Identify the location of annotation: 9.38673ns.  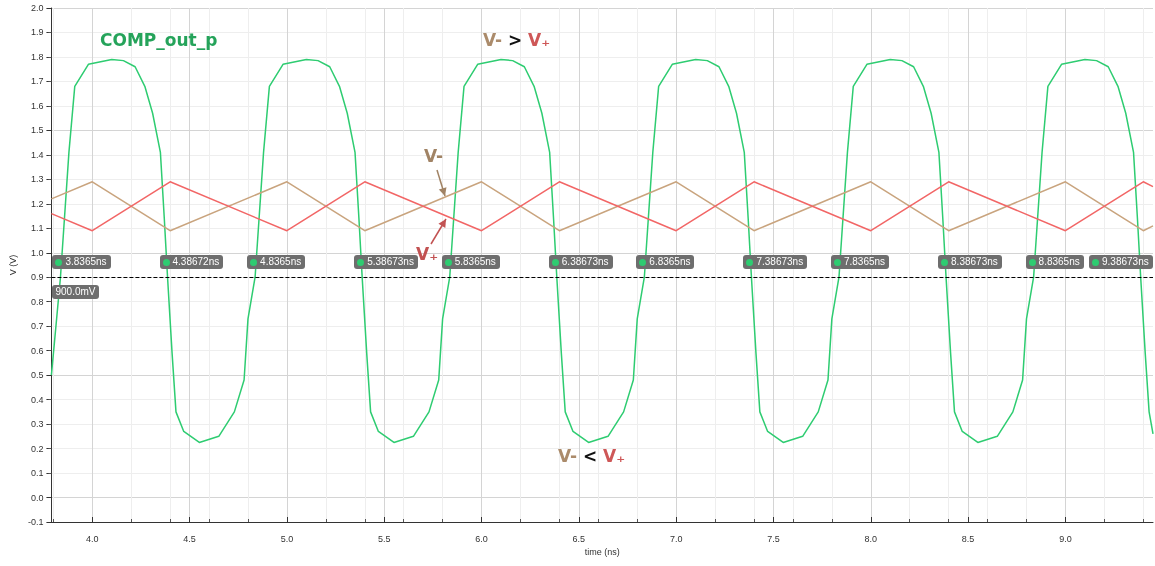
(1125, 262).